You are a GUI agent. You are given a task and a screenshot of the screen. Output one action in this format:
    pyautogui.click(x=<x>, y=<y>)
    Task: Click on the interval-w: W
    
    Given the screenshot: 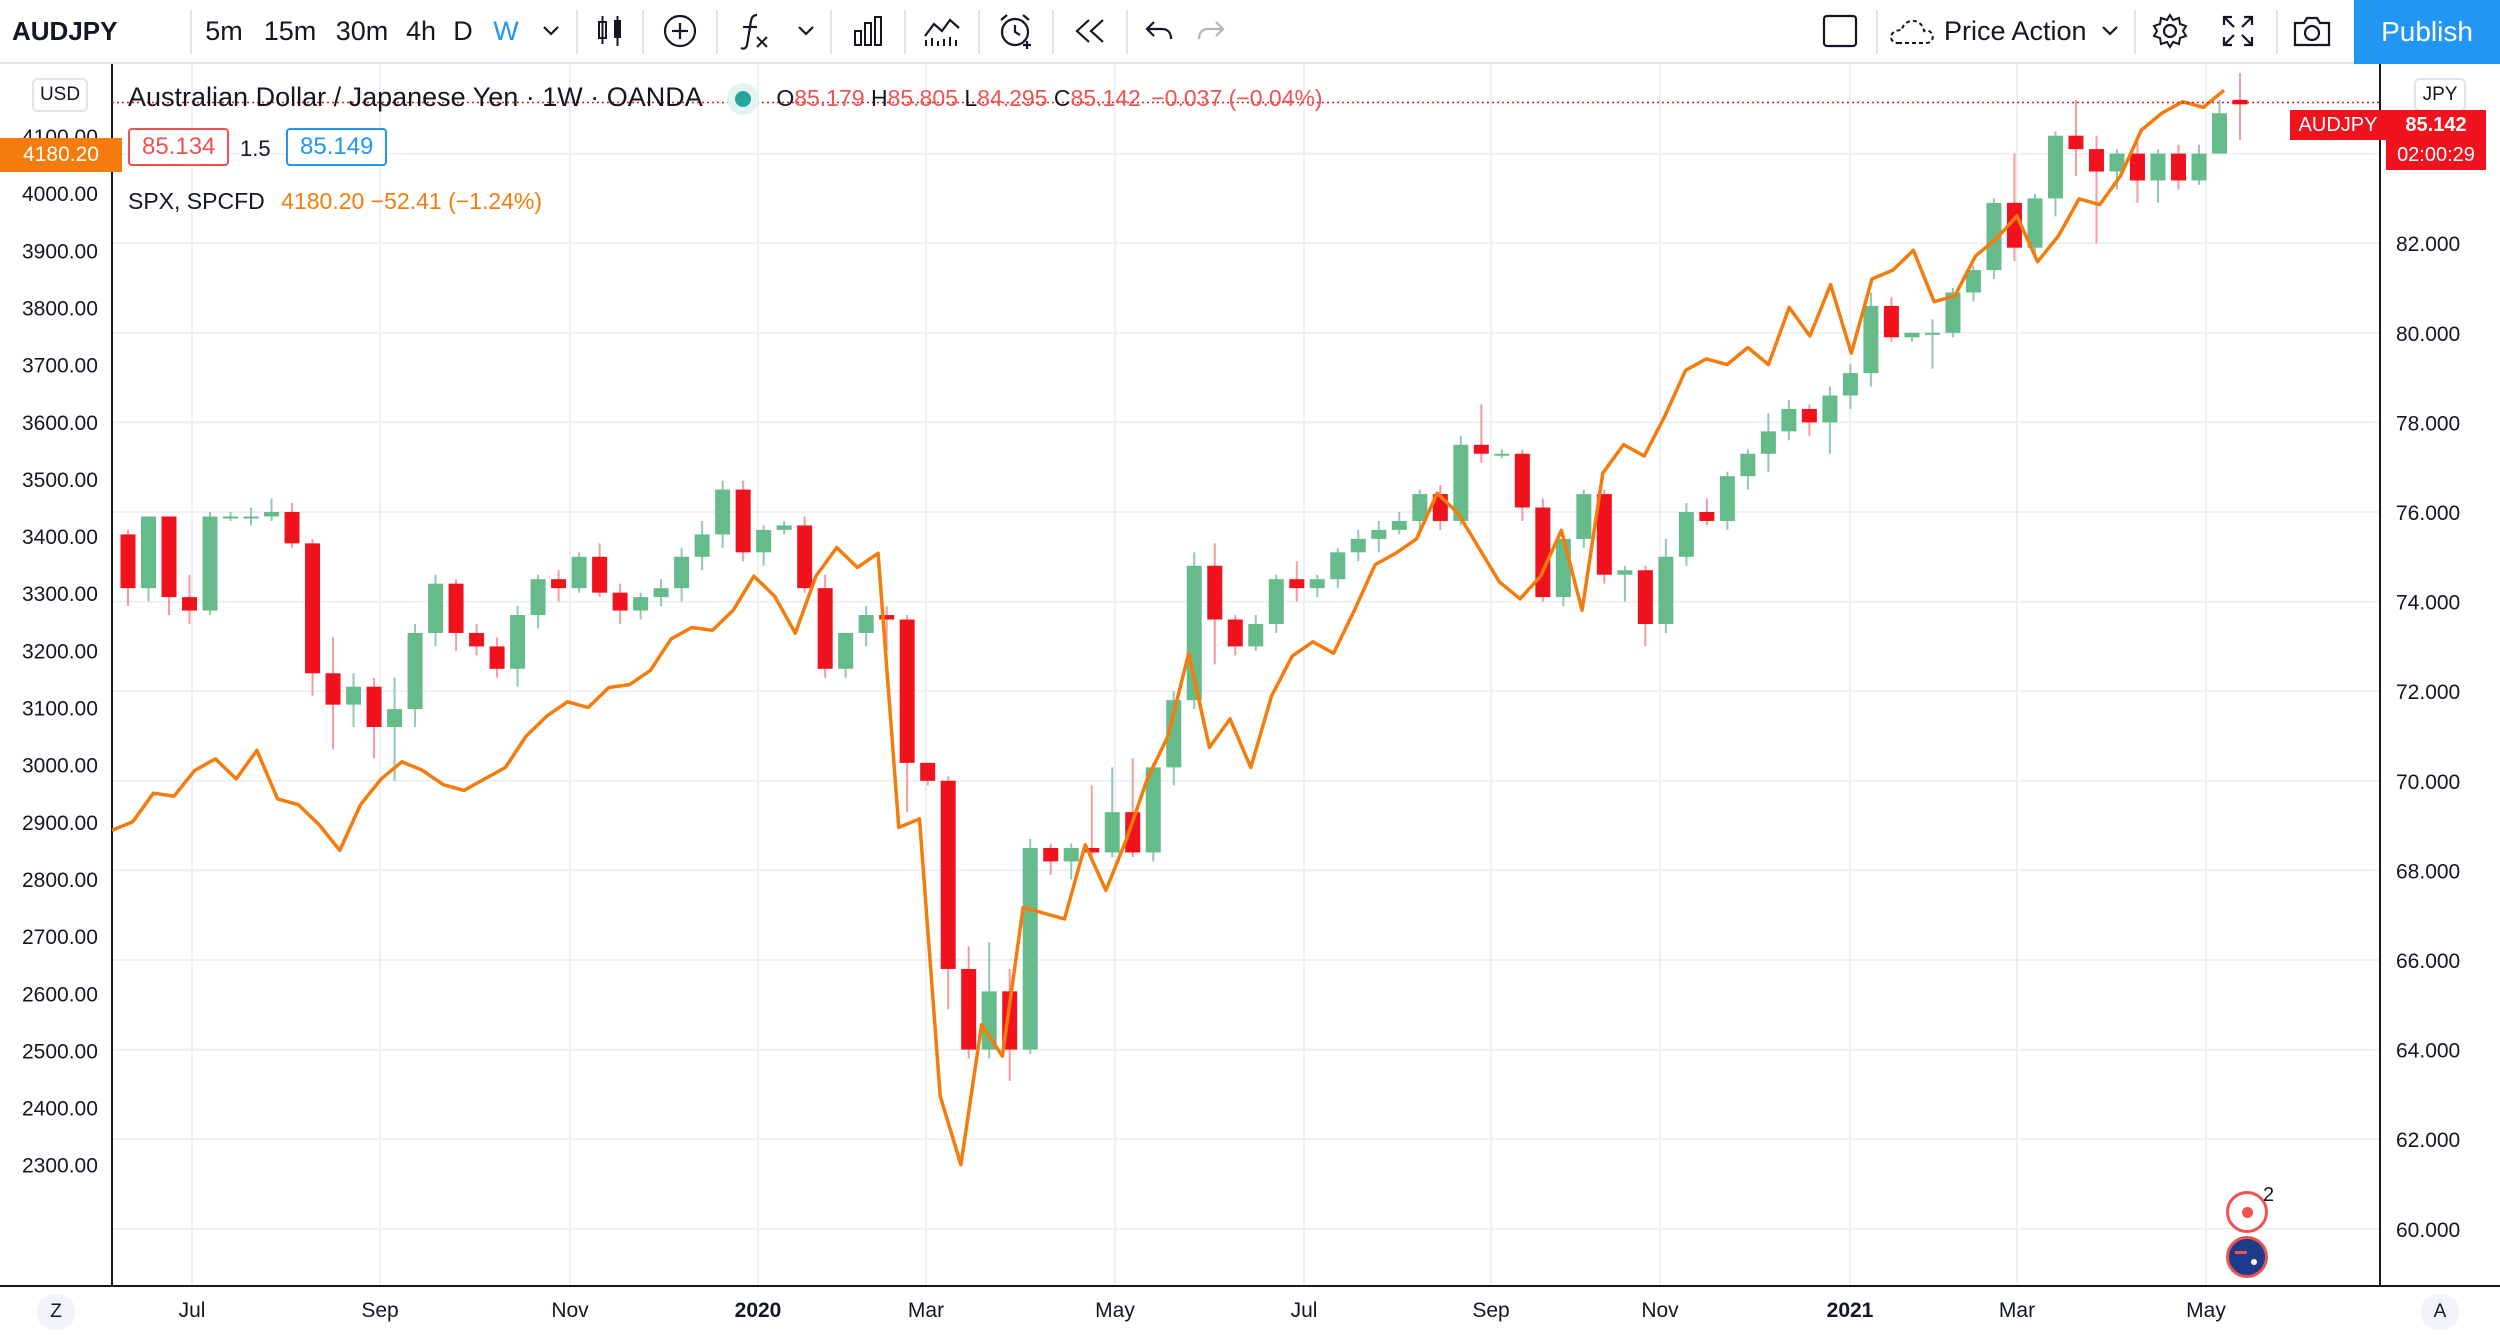 What is the action you would take?
    pyautogui.click(x=506, y=31)
    